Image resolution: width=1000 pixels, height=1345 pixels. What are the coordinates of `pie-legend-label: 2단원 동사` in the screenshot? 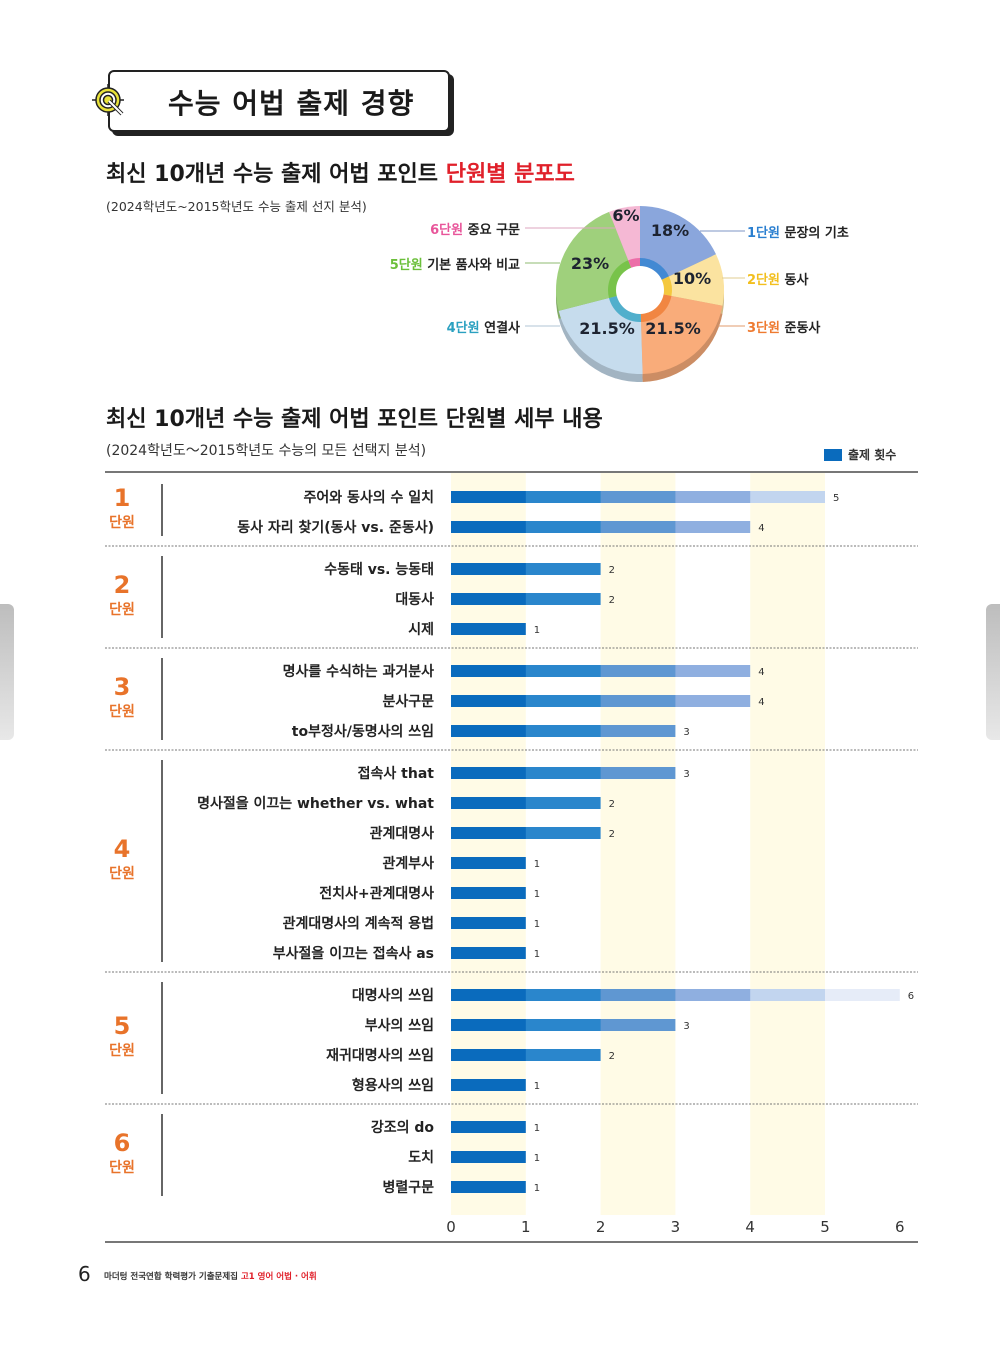 It's located at (777, 278).